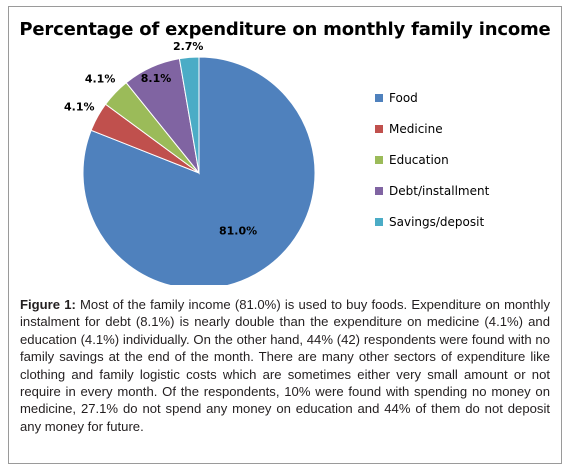 The height and width of the screenshot is (472, 572). I want to click on data-label-food: 81.0%, so click(238, 231).